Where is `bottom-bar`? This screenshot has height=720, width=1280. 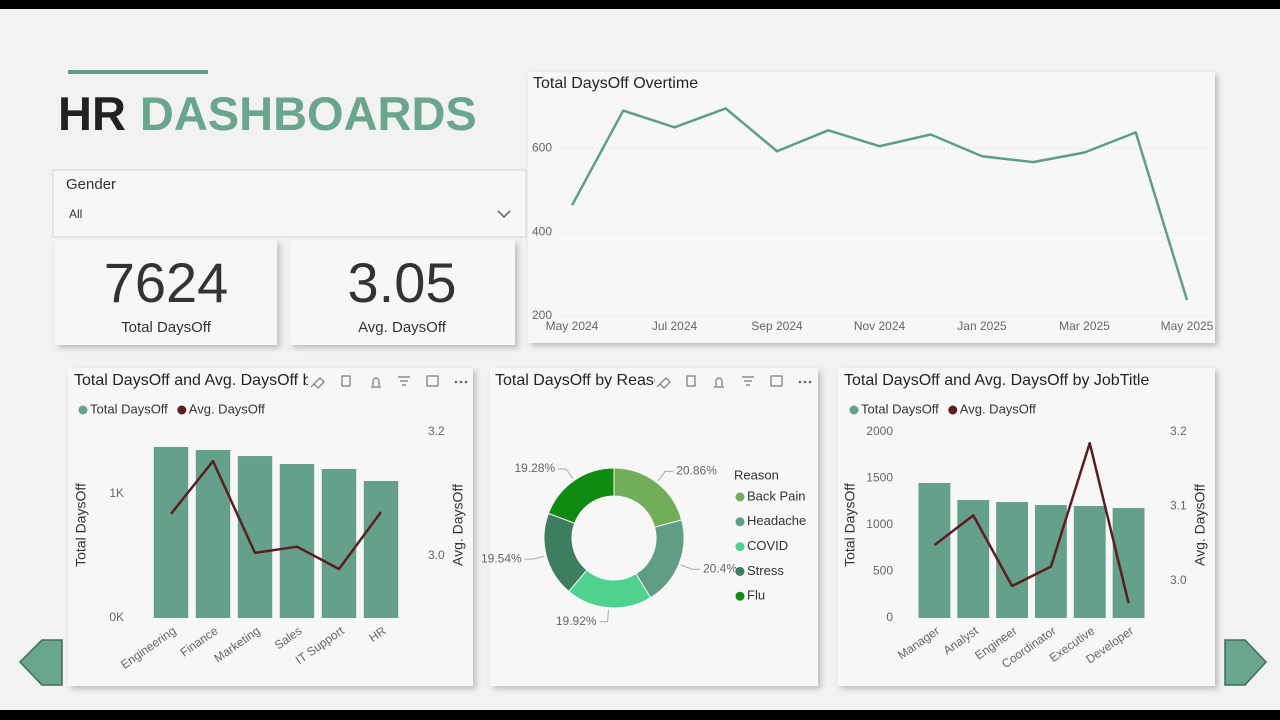 bottom-bar is located at coordinates (640, 715).